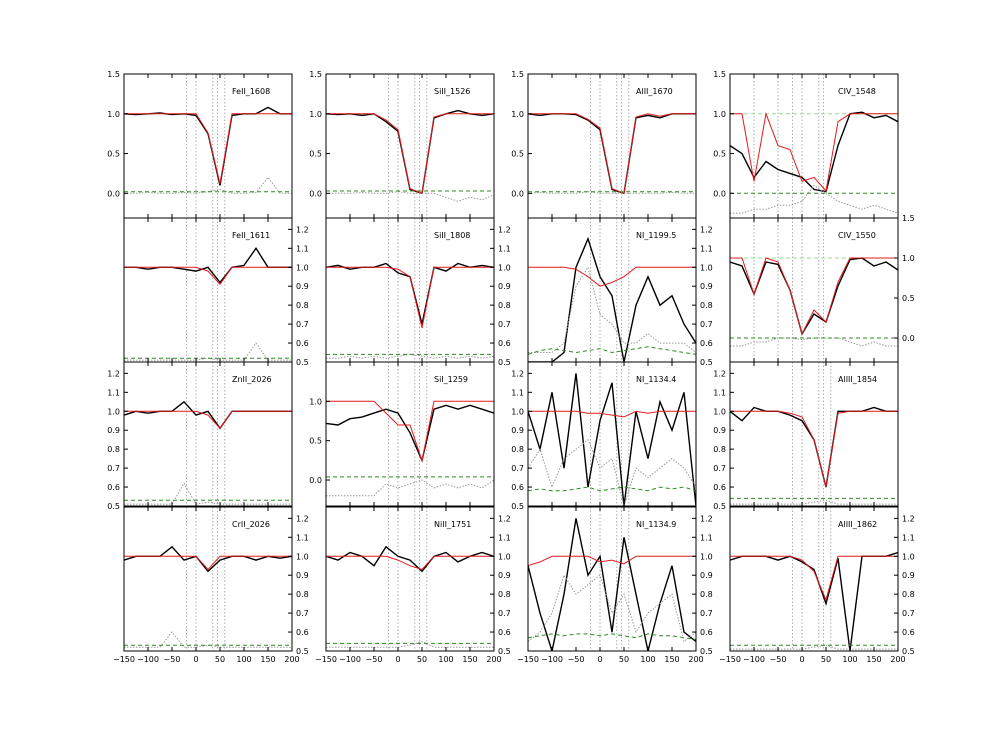 The image size is (997, 747). What do you see at coordinates (656, 379) in the screenshot?
I see `panel-title: NI_1134.4` at bounding box center [656, 379].